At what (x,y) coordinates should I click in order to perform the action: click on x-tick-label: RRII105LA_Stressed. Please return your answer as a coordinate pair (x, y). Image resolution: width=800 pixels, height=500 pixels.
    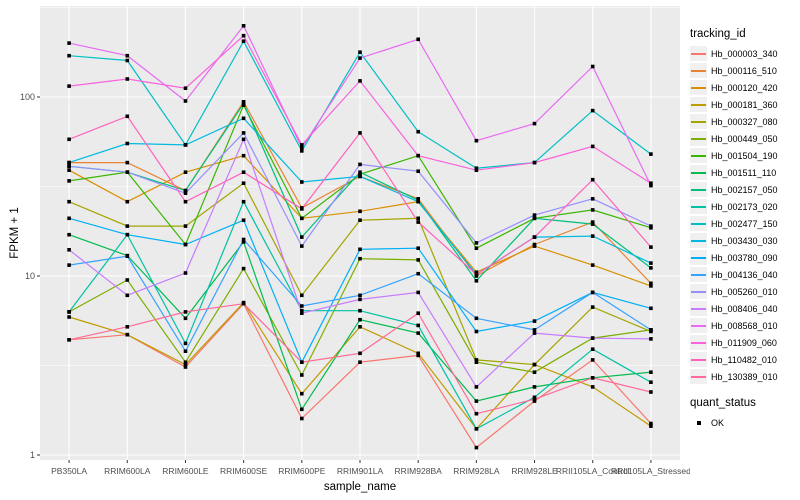
    Looking at the image, I should click on (650, 471).